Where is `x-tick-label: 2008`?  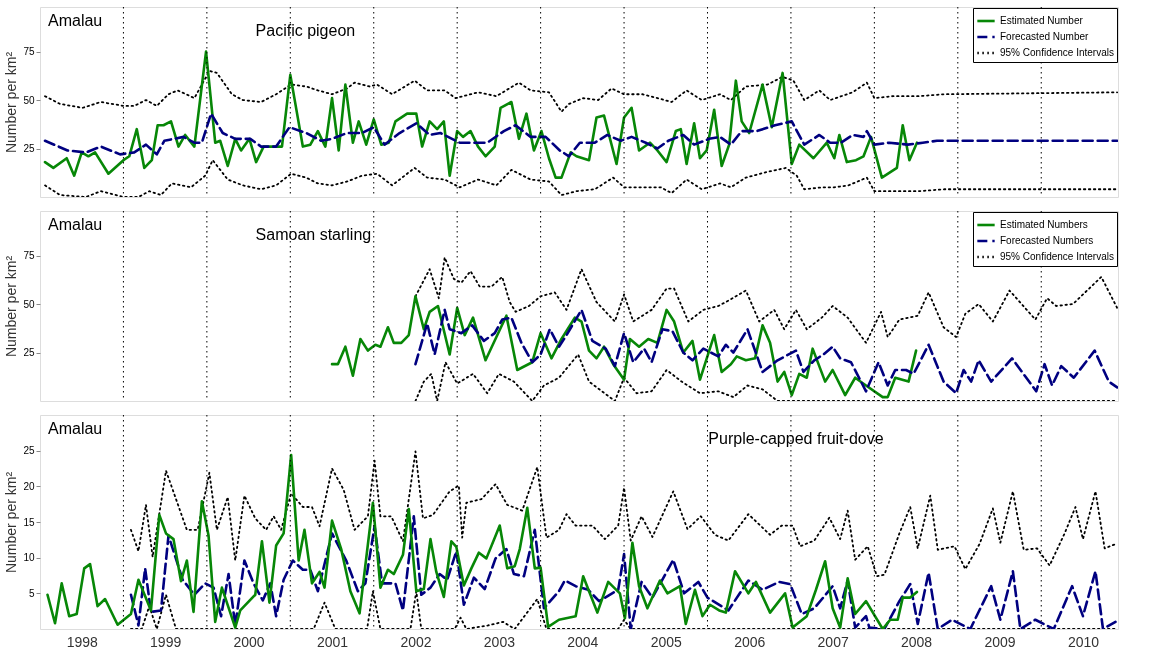 x-tick-label: 2008 is located at coordinates (917, 641).